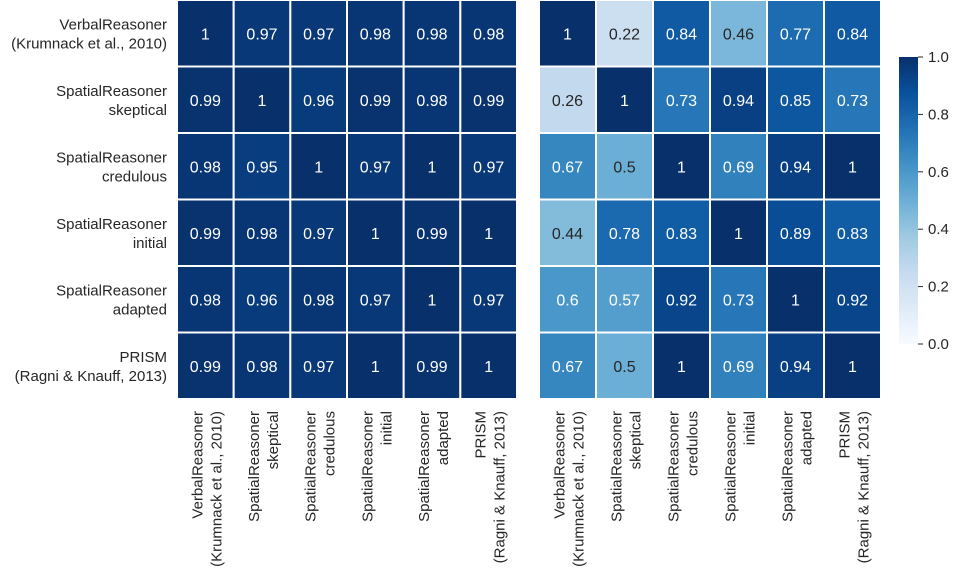 This screenshot has height=574, width=957. Describe the element at coordinates (855, 487) in the screenshot. I see `column-label: PRISM (Ragni & Knauff, 2013)` at that location.